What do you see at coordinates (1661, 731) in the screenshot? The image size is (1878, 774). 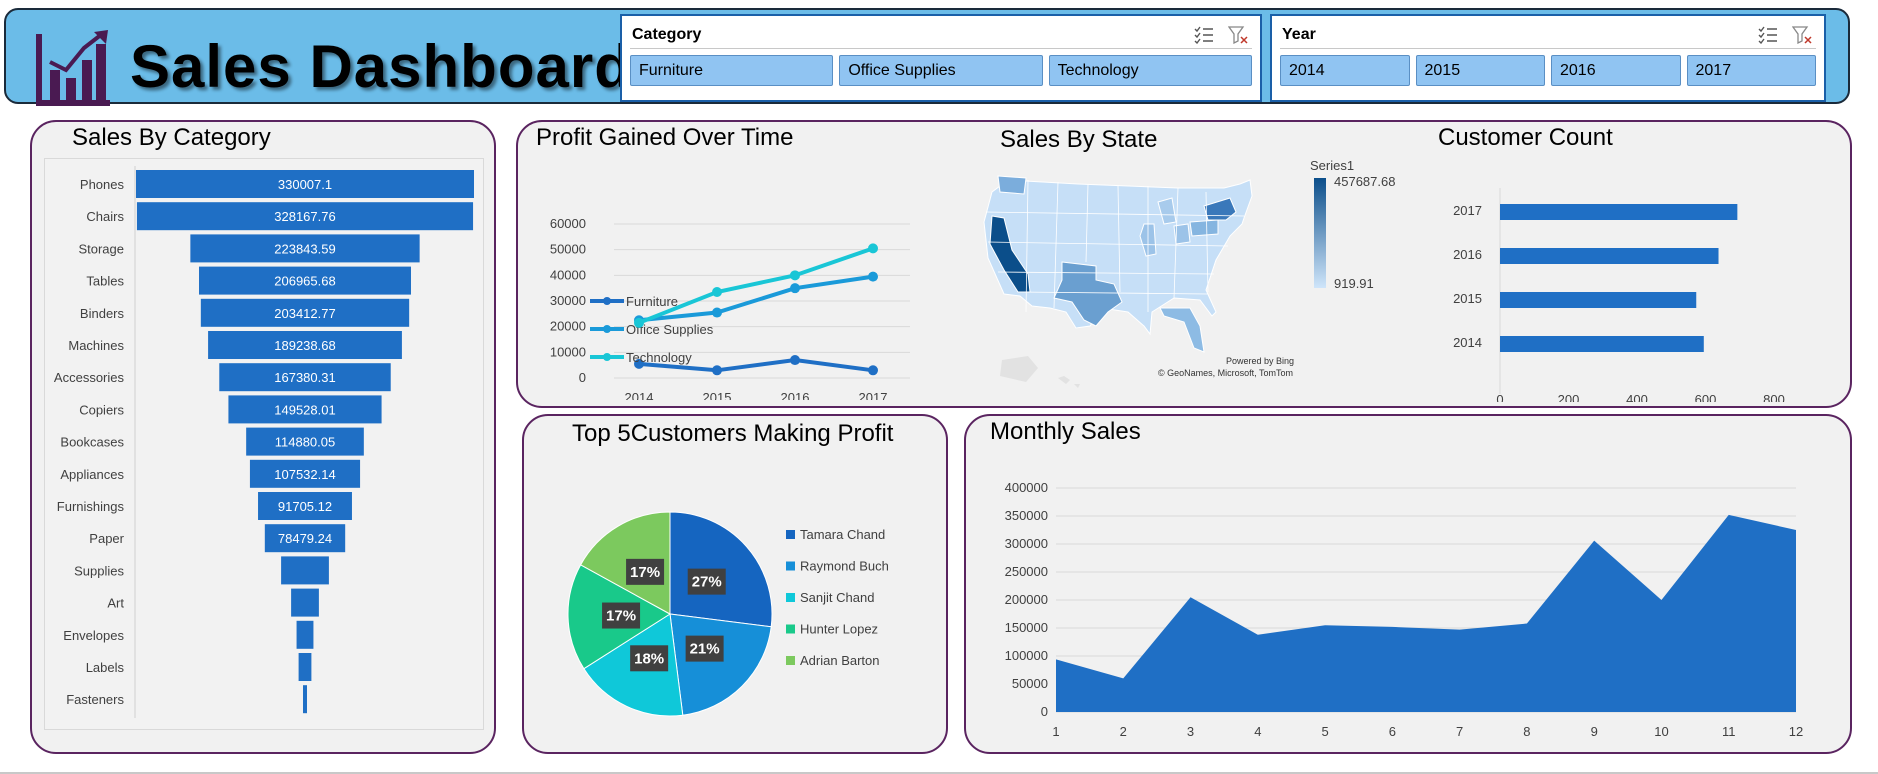 I see `area-x-tick: 10` at bounding box center [1661, 731].